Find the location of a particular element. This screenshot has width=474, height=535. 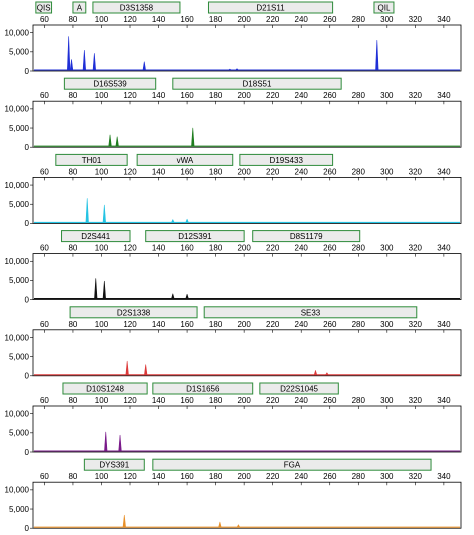

x-tick-label-4-2: 100 is located at coordinates (102, 324).